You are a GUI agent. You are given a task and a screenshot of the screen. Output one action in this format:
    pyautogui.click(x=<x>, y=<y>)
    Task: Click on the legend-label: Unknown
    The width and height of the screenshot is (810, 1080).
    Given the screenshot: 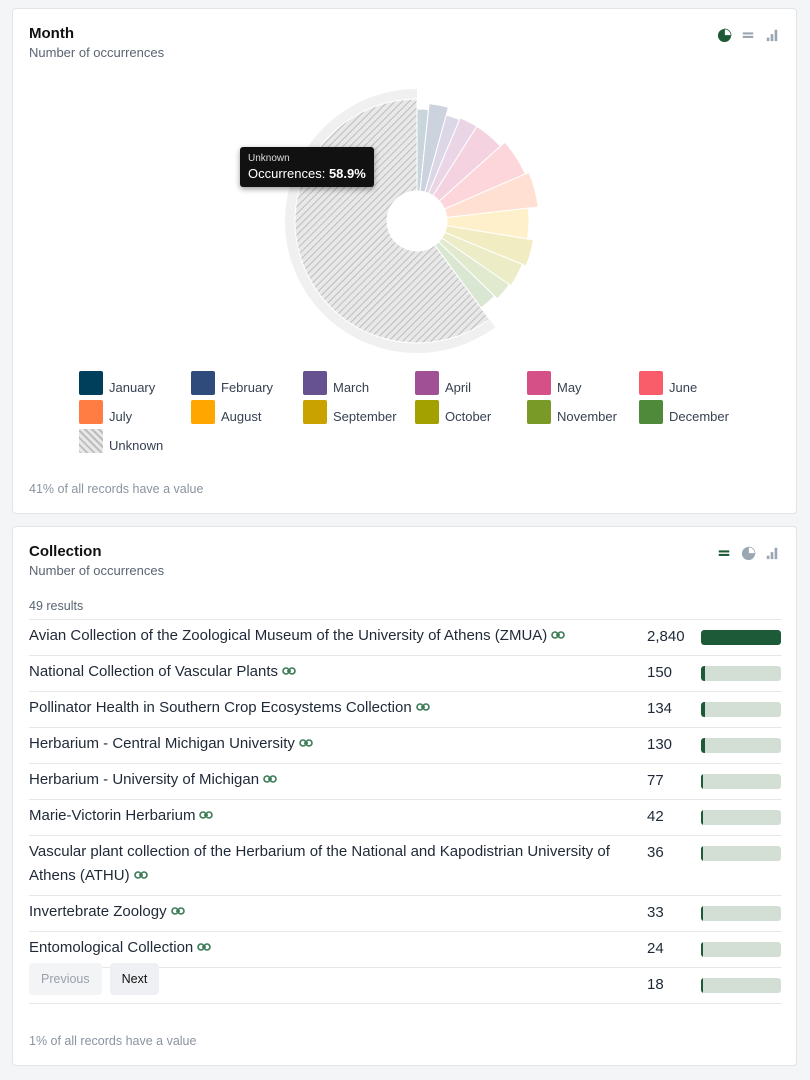 What is the action you would take?
    pyautogui.click(x=136, y=445)
    